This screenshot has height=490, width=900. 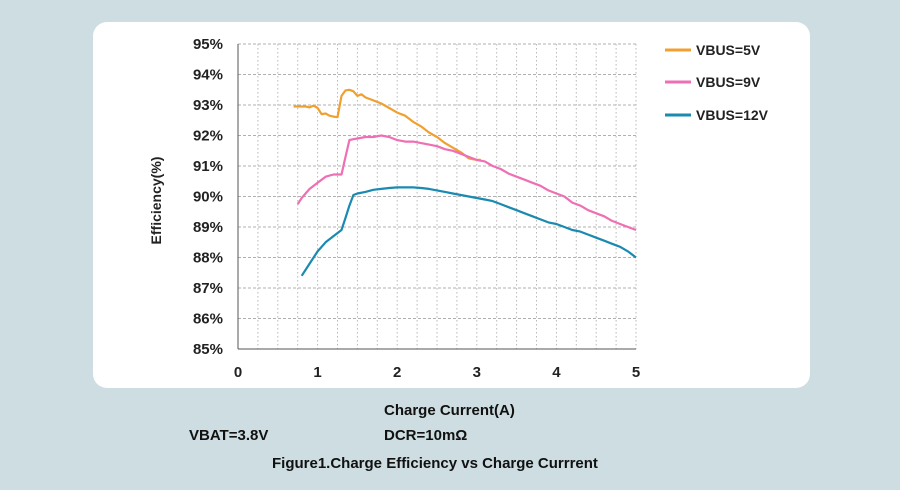 What do you see at coordinates (238, 372) in the screenshot?
I see `x-tick-label: 0` at bounding box center [238, 372].